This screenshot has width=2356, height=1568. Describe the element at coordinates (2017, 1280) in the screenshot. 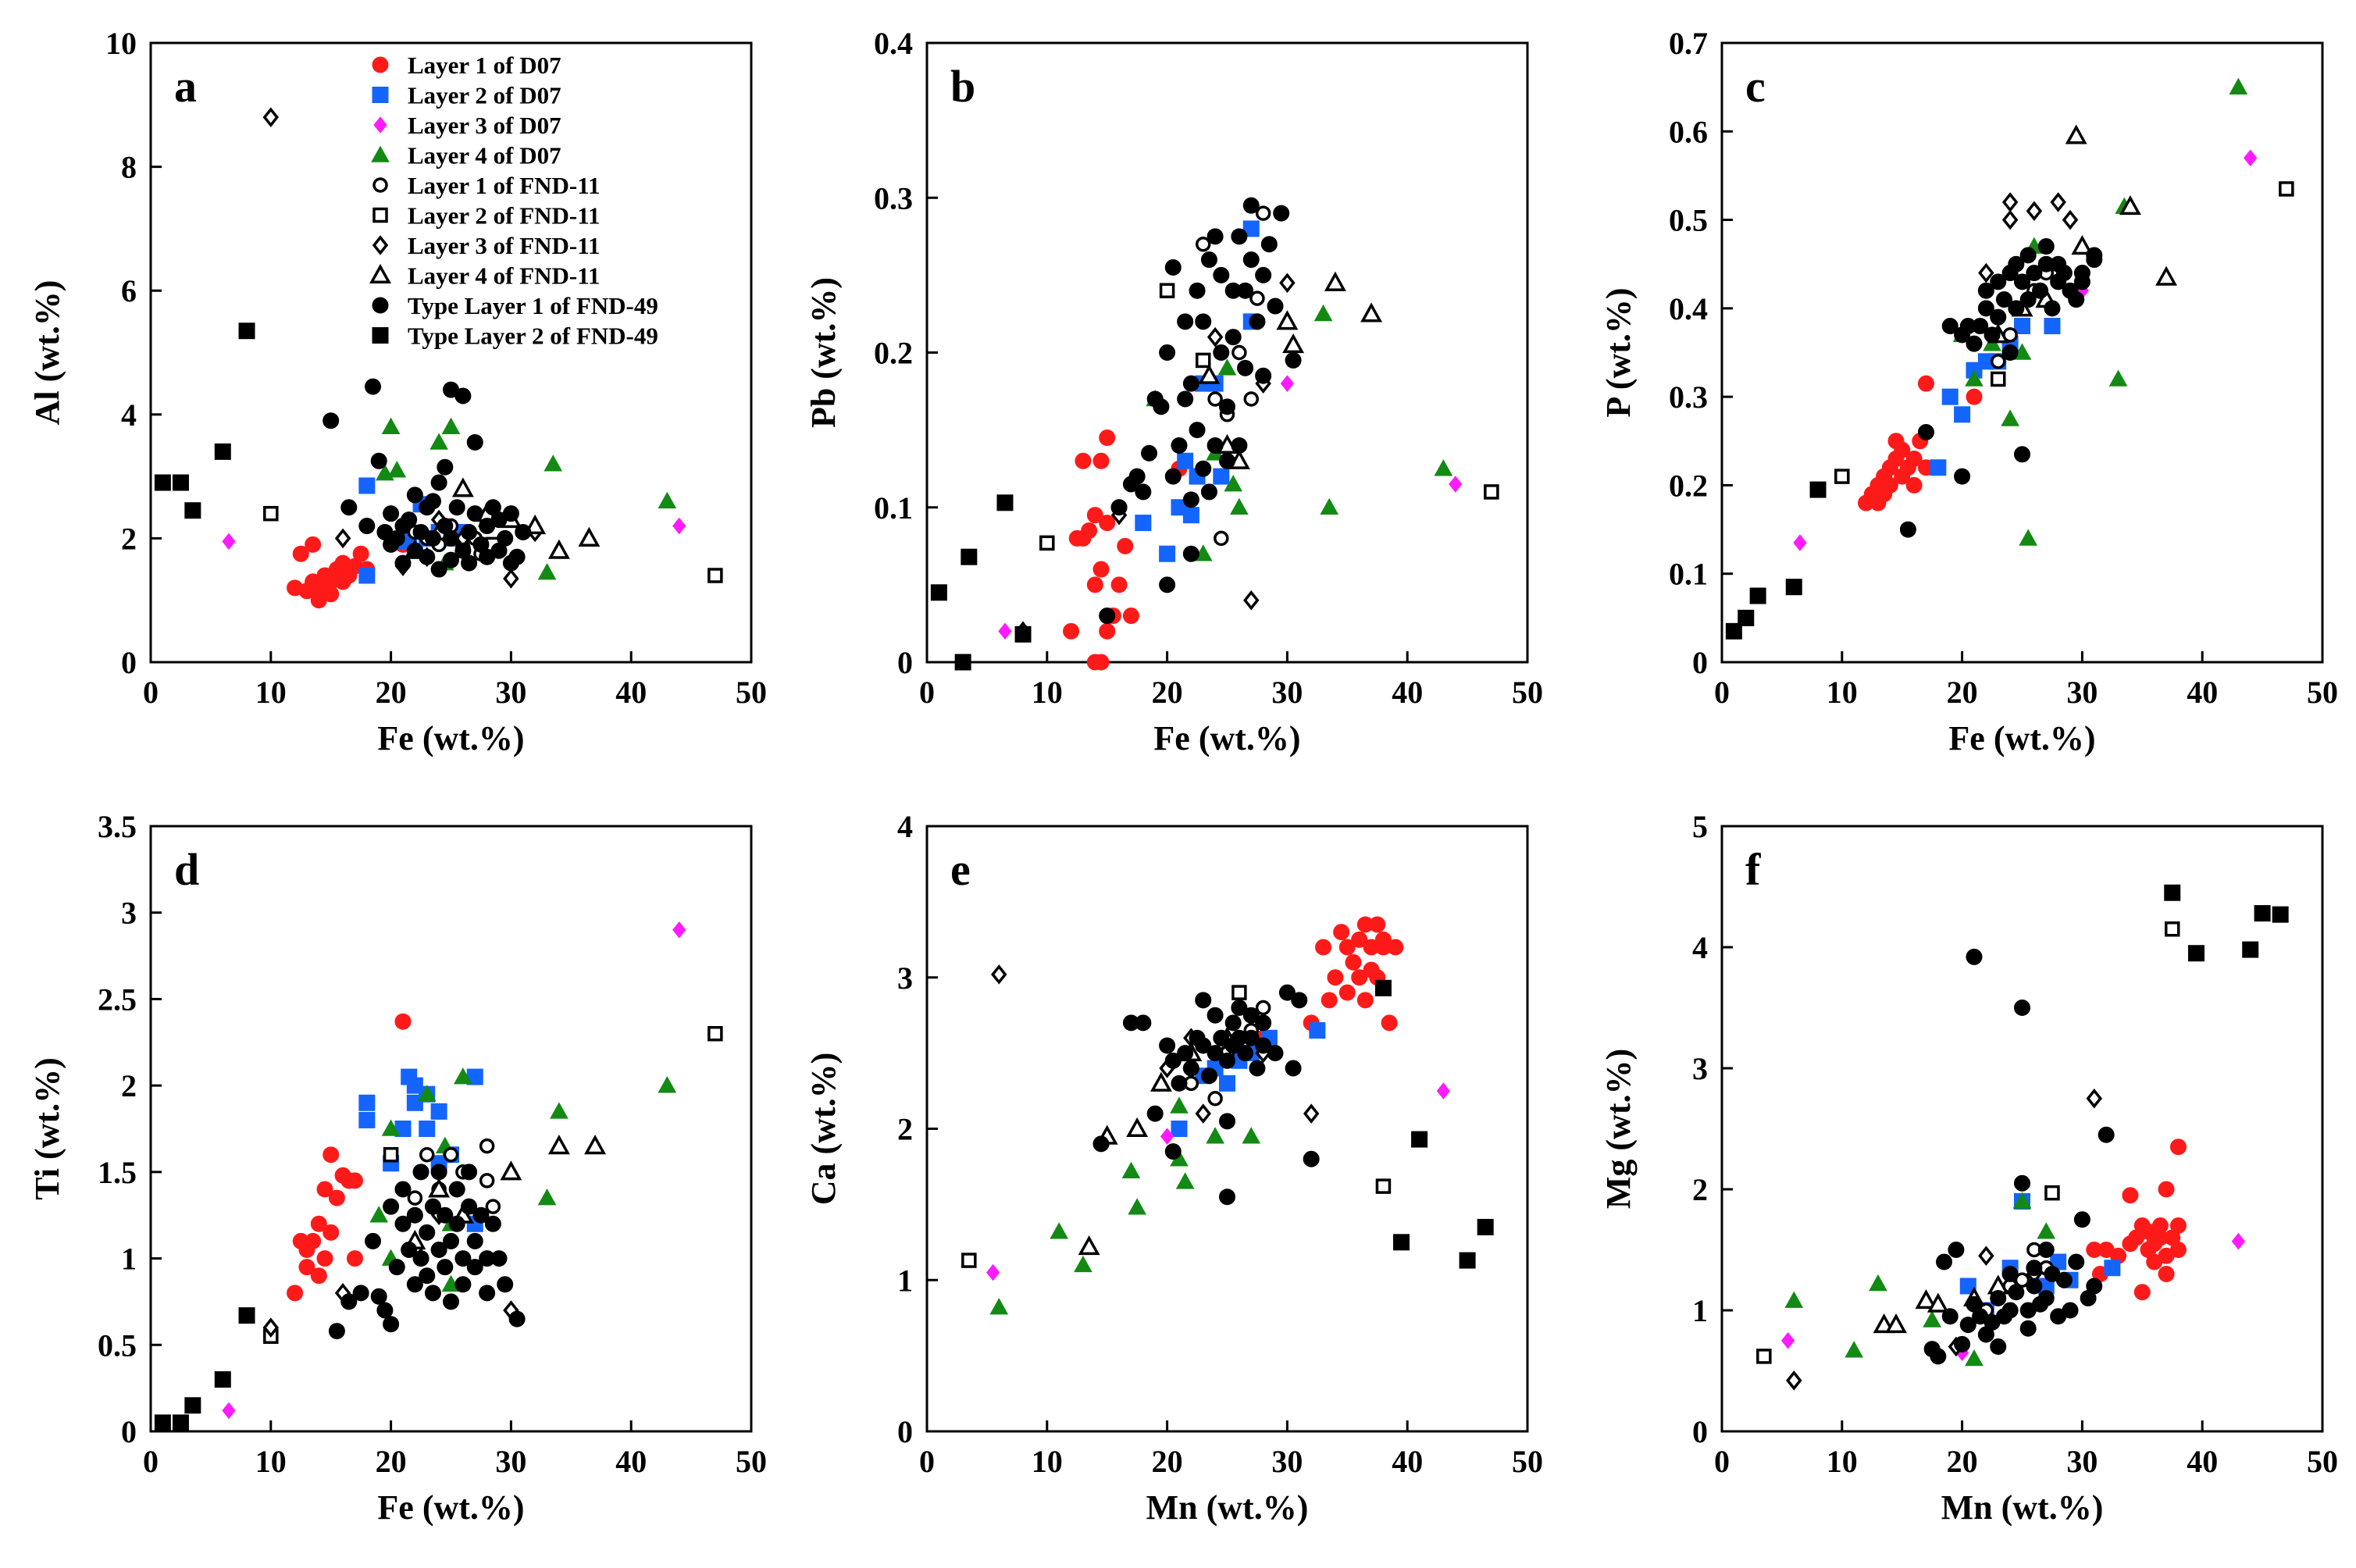

I see `series-L1_FND11` at that location.